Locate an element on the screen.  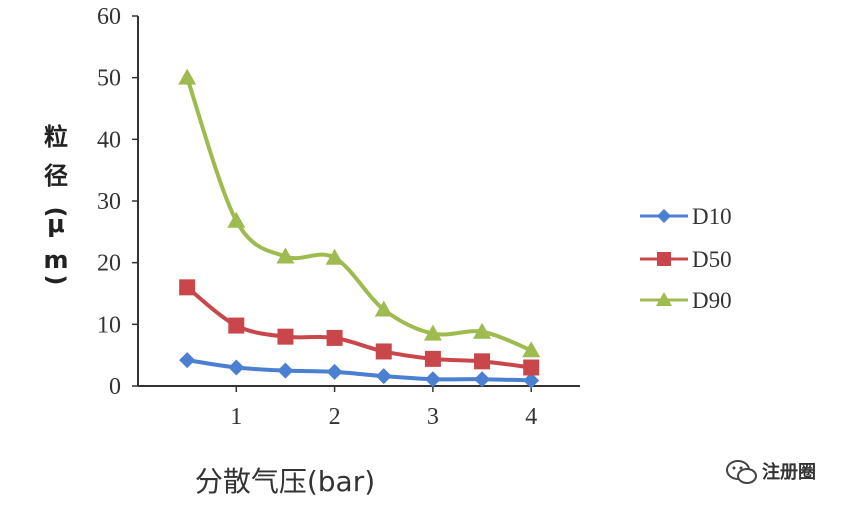
watermark-text: 注册圈 is located at coordinates (789, 472).